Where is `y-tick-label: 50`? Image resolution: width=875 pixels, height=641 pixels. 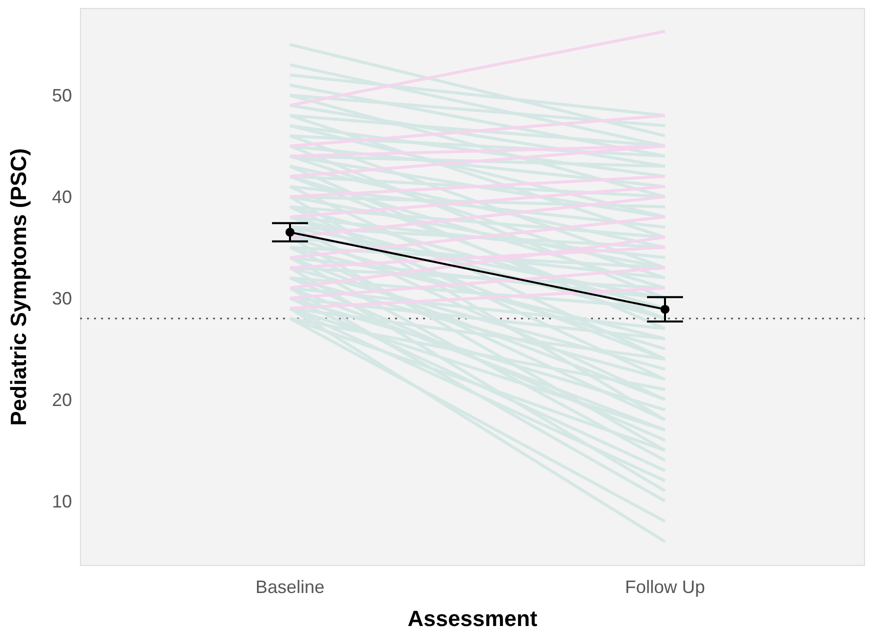
y-tick-label: 50 is located at coordinates (62, 96).